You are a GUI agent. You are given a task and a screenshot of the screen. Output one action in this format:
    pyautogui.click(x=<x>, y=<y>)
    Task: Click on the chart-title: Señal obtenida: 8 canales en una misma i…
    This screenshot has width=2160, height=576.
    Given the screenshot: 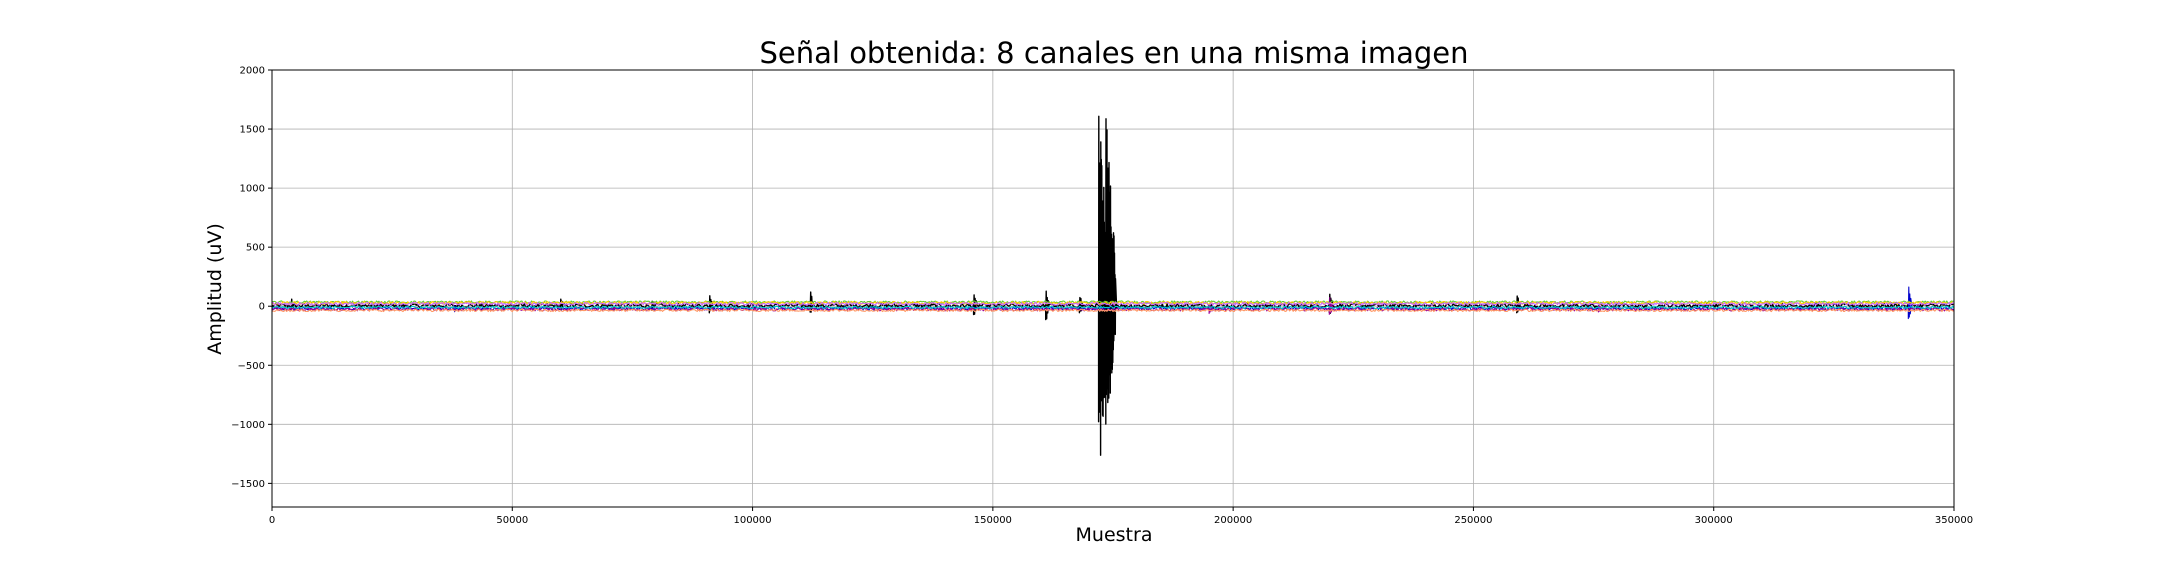 What is the action you would take?
    pyautogui.click(x=1114, y=53)
    